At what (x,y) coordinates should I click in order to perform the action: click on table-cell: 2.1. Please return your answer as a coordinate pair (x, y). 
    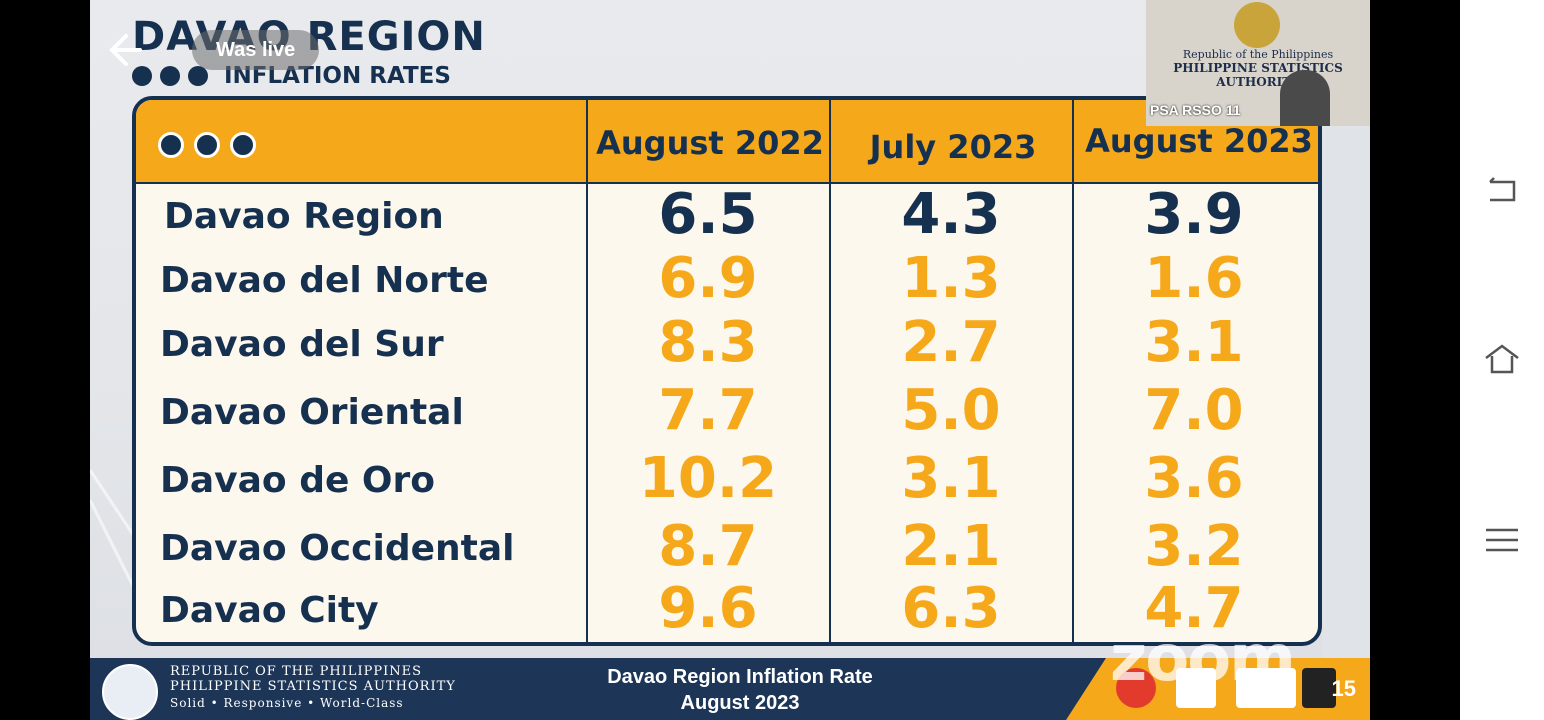
    Looking at the image, I should click on (951, 546).